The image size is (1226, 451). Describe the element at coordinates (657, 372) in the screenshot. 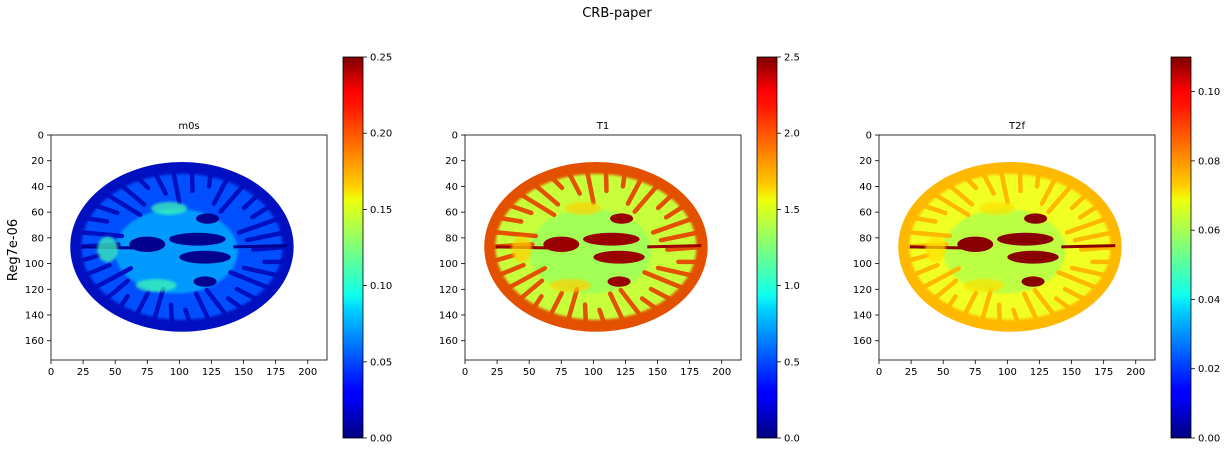

I see `x-tick-label: 150` at that location.